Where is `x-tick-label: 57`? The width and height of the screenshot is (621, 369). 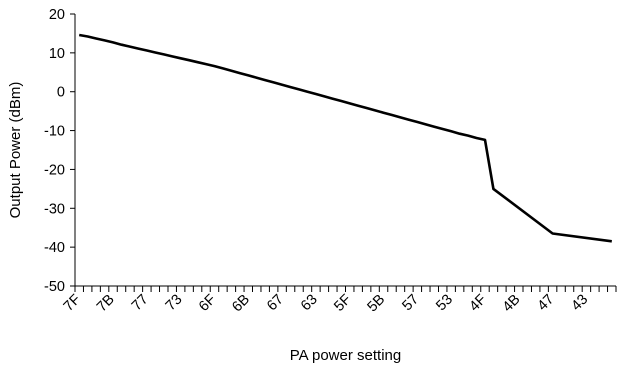 x-tick-label: 57 is located at coordinates (410, 303).